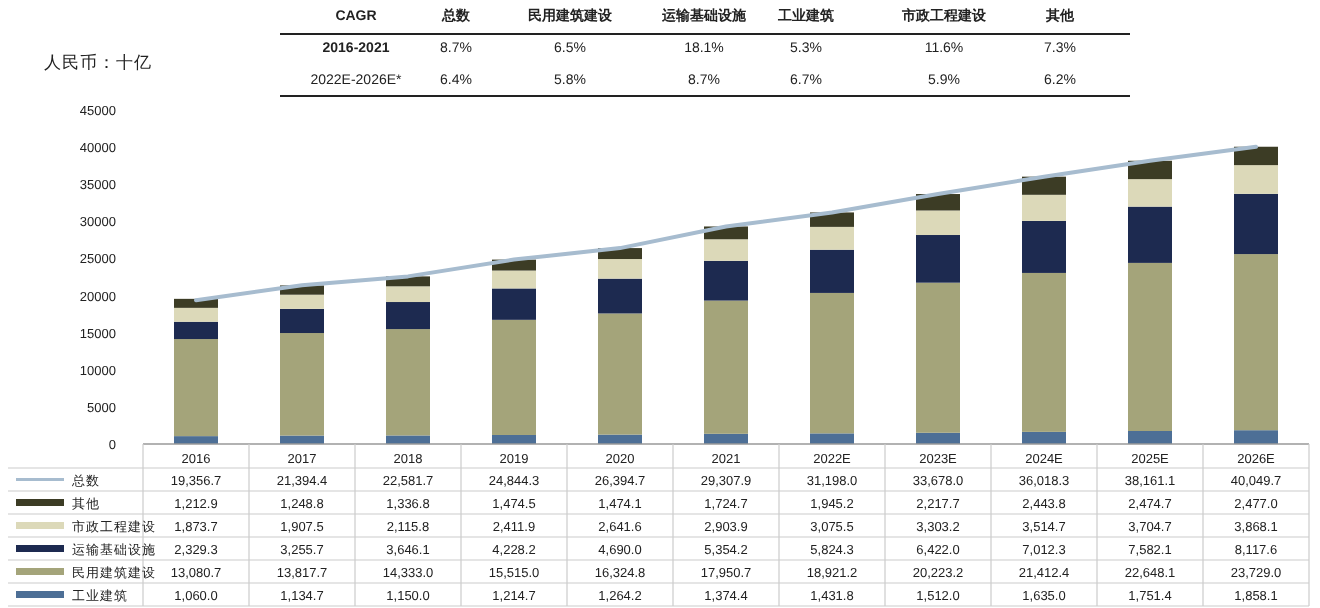 The image size is (1320, 608). I want to click on y-axis-title: 人民币：十亿, so click(98, 63).